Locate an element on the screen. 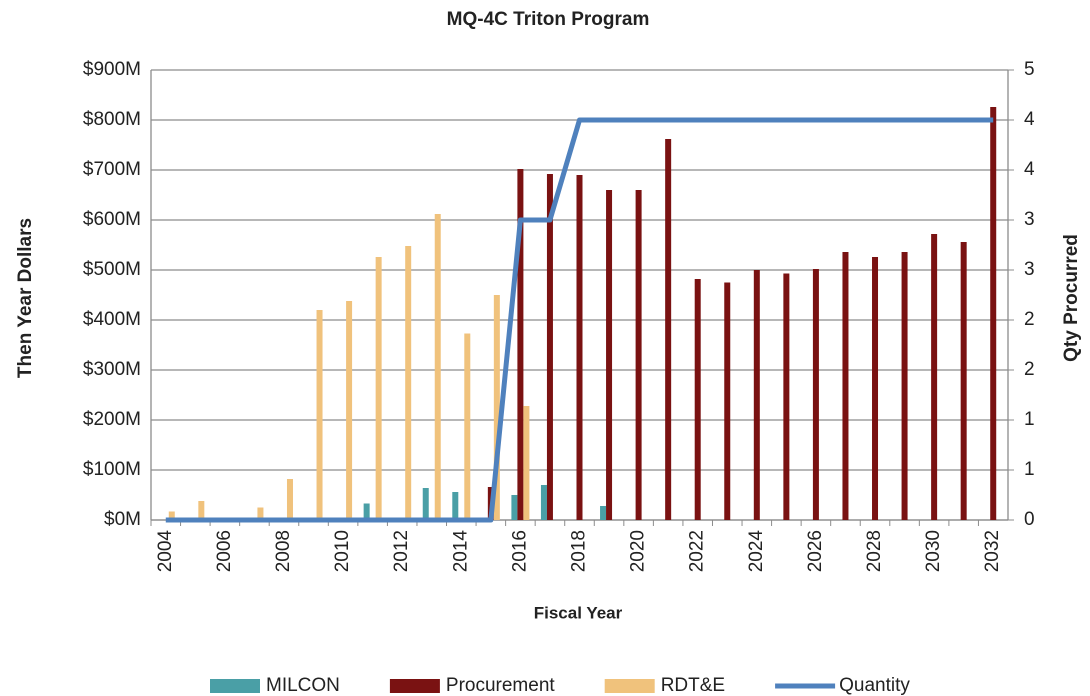 The height and width of the screenshot is (696, 1090). x-tick-label: 2024 is located at coordinates (756, 551).